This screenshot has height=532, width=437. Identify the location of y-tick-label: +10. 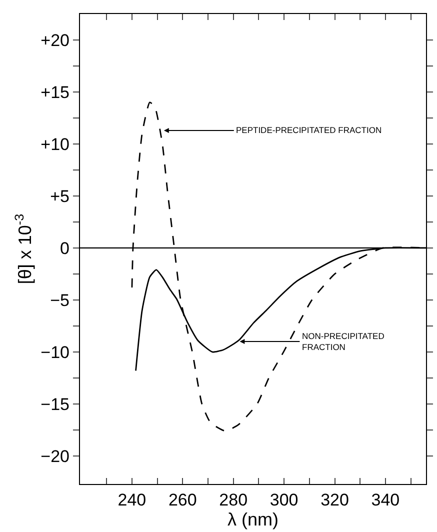
(55, 144).